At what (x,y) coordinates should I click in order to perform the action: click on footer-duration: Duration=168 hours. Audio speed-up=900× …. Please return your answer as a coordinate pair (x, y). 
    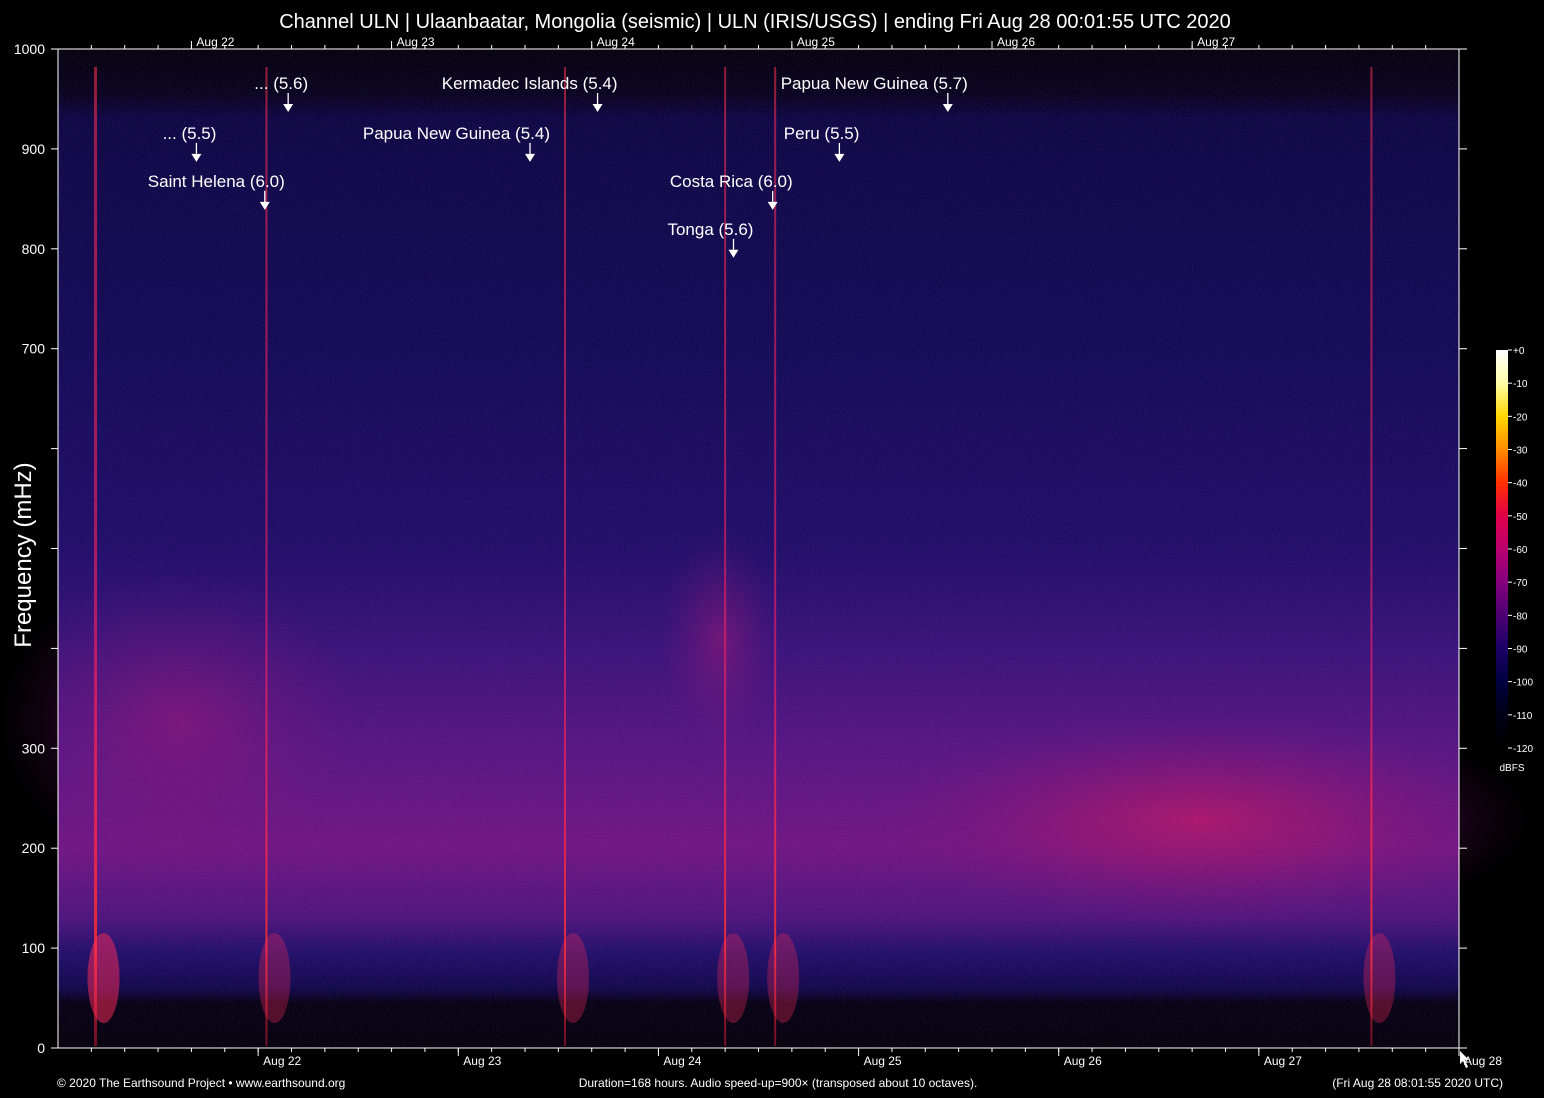
    Looking at the image, I should click on (778, 1083).